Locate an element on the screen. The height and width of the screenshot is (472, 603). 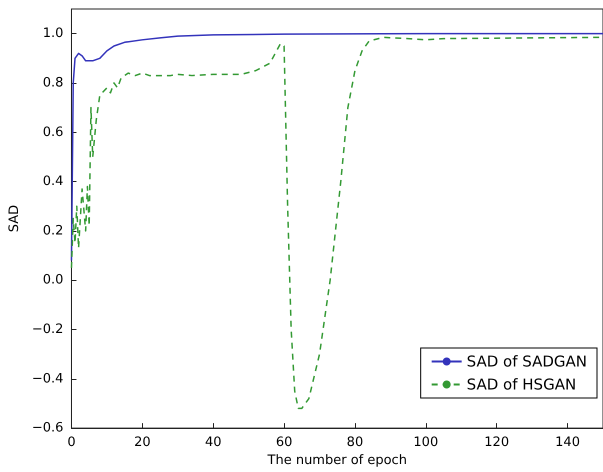
y-axis-title: SAD is located at coordinates (14, 218).